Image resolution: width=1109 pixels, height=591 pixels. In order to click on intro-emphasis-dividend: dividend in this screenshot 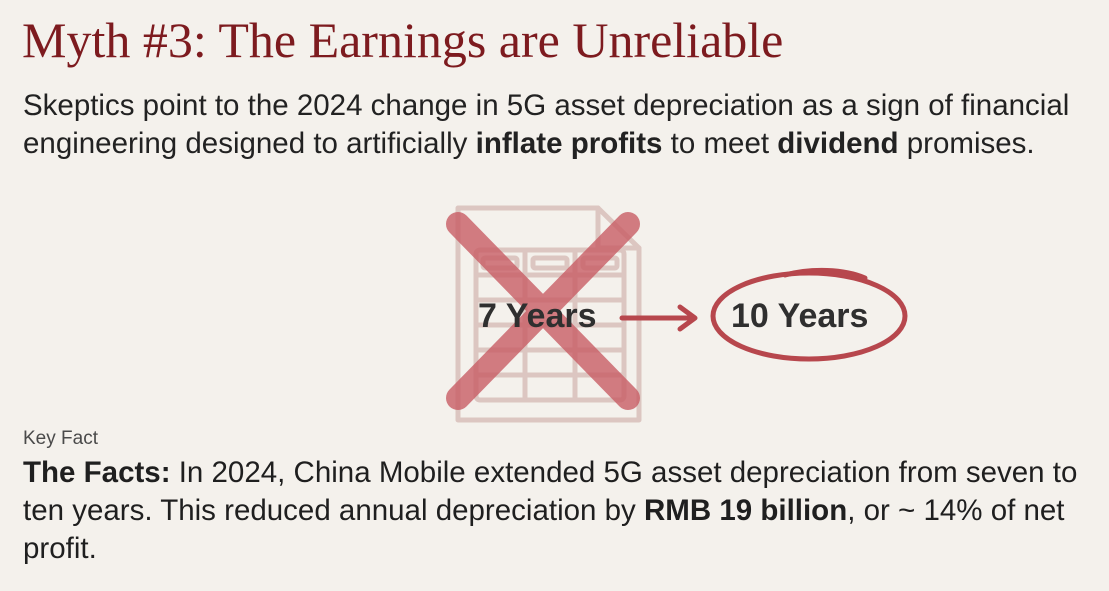, I will do `click(838, 143)`.